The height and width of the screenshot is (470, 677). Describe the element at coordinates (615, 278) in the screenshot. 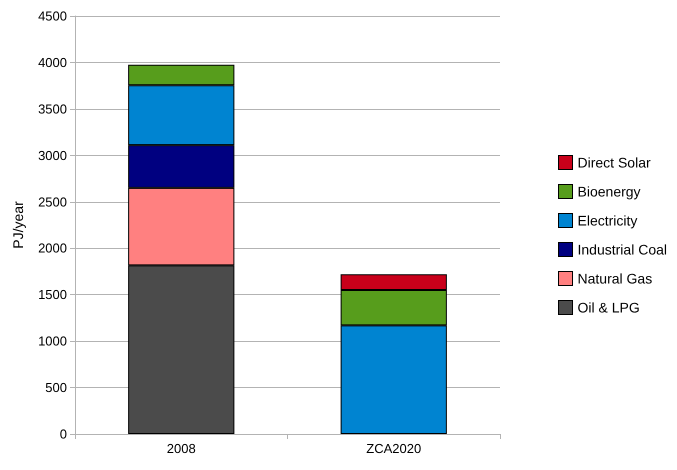

I see `legend-label: Natural Gas` at that location.